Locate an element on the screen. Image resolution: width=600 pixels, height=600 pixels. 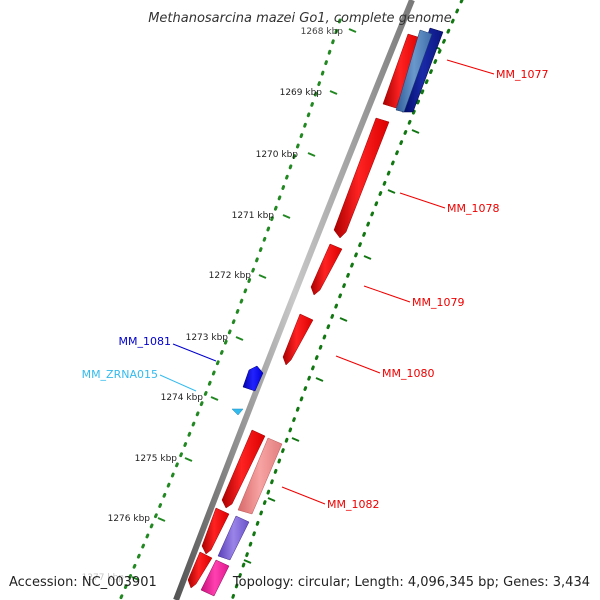
rna-mm-zrna015 is located at coordinates (237, 412).